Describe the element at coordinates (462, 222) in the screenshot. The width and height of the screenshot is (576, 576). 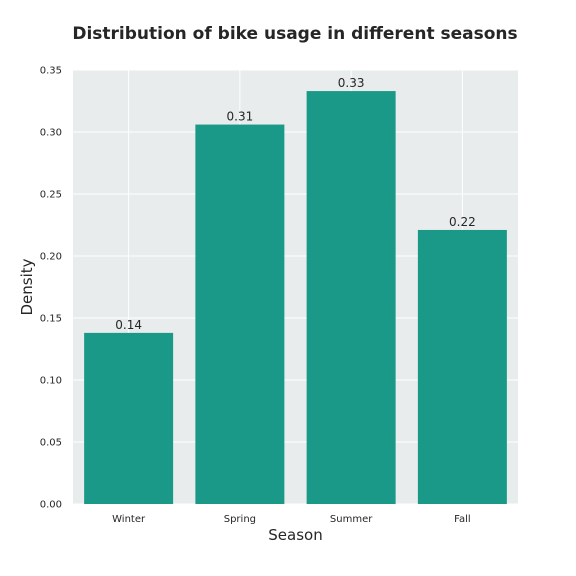
I see `data-label: 0.22` at that location.